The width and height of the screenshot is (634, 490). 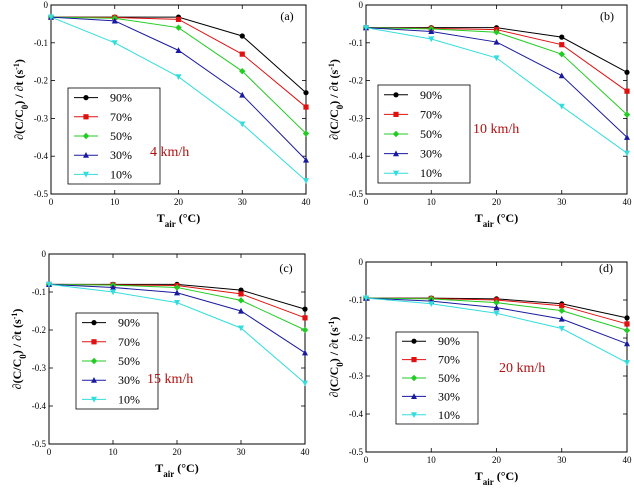 I want to click on legend-box, so click(x=114, y=136).